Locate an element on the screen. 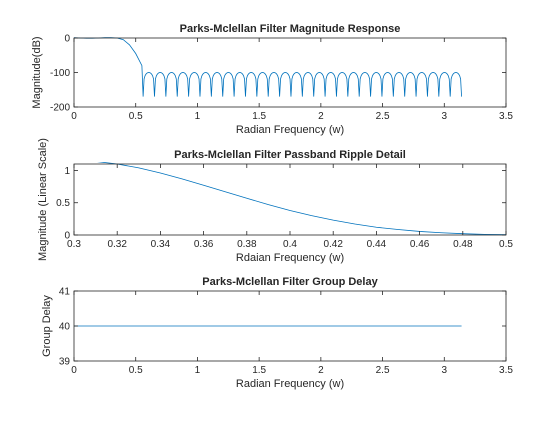 The width and height of the screenshot is (560, 425). y-axis-label: Magnitude(dB) is located at coordinates (37, 72).